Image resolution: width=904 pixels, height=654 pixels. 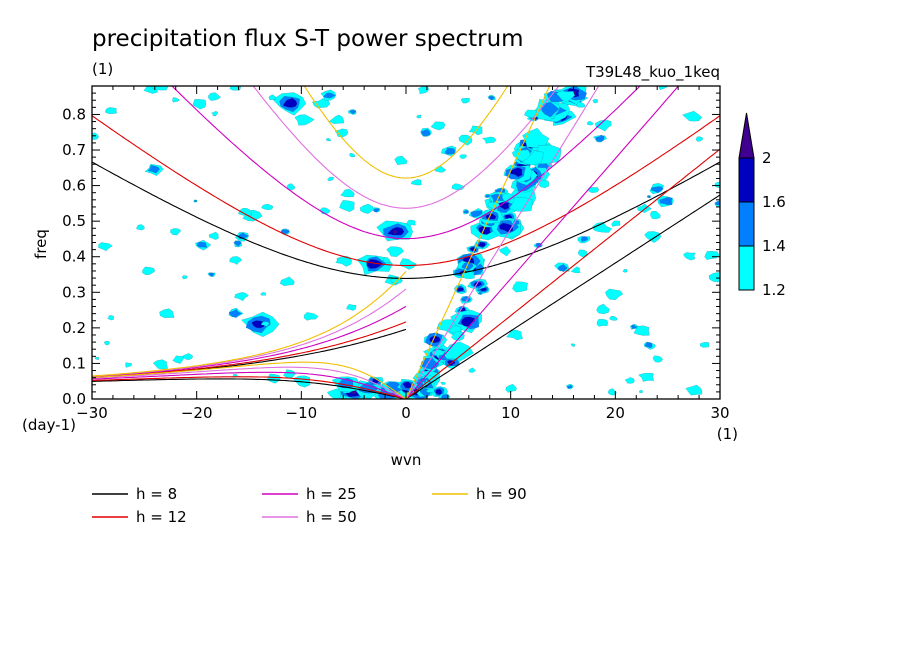 I want to click on colorbar-label: 1.4, so click(x=774, y=246).